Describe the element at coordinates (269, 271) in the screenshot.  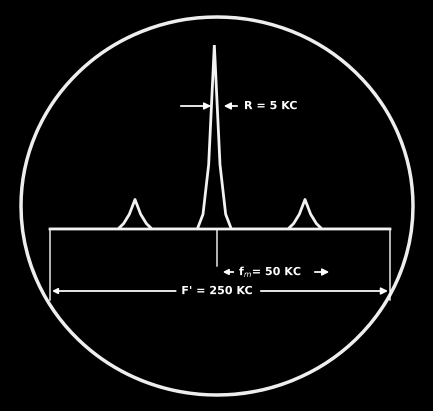
I see `text: f$_{m}$= 50 KC` at that location.